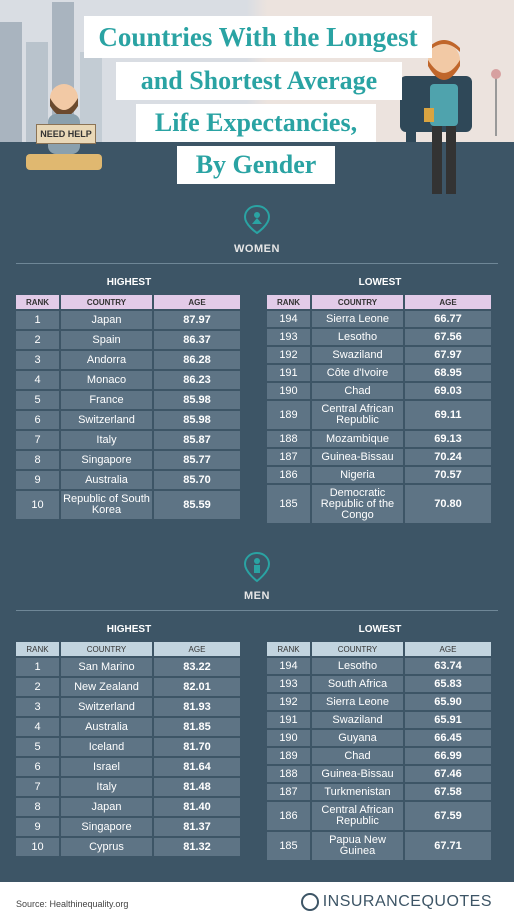 Image resolution: width=514 pixels, height=924 pixels. I want to click on insurancequotes-logo: INSURANCEQUOTES, so click(396, 902).